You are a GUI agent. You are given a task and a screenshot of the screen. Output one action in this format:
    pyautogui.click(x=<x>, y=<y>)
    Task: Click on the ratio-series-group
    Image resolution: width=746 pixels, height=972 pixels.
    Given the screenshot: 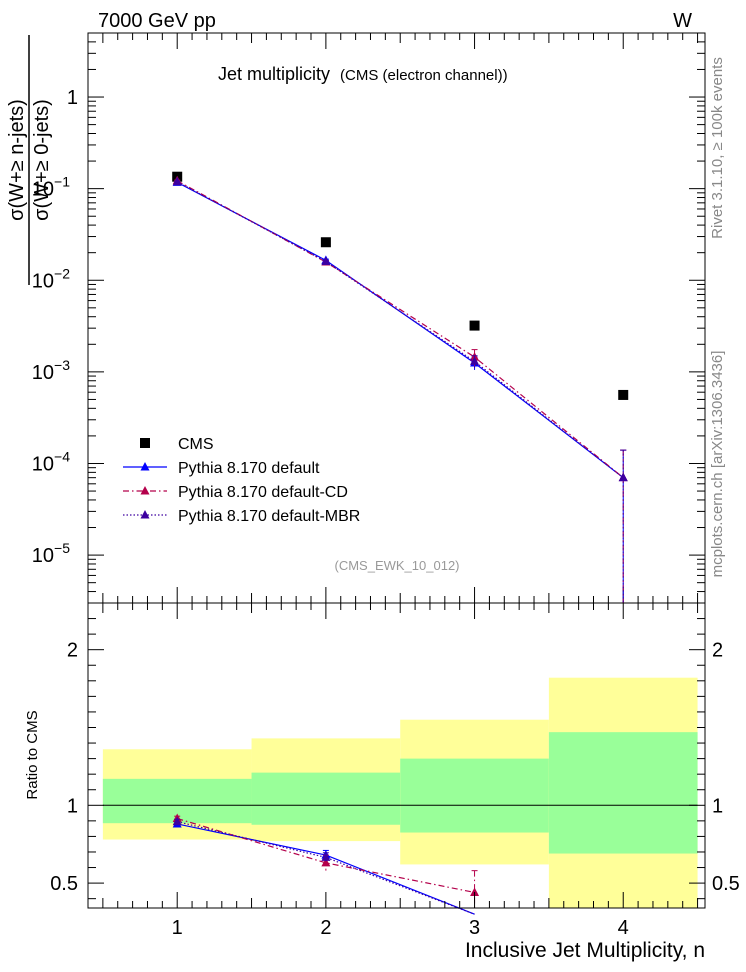 What is the action you would take?
    pyautogui.click(x=326, y=864)
    